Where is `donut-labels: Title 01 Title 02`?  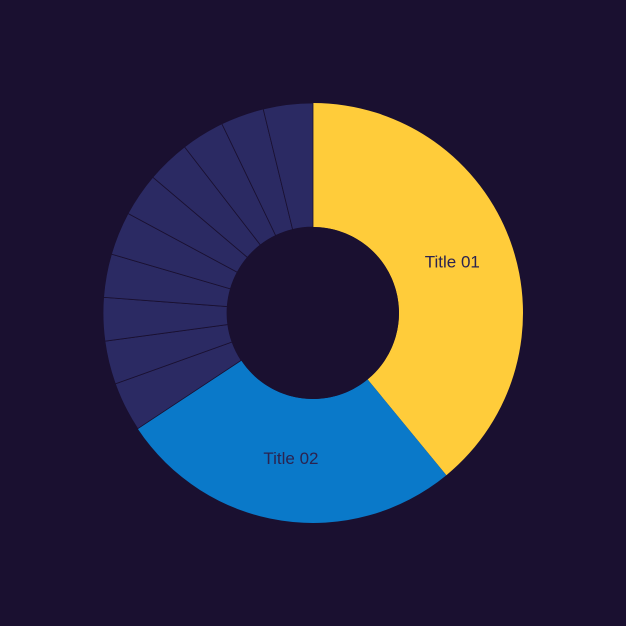 donut-labels: Title 01 Title 02 is located at coordinates (371, 360).